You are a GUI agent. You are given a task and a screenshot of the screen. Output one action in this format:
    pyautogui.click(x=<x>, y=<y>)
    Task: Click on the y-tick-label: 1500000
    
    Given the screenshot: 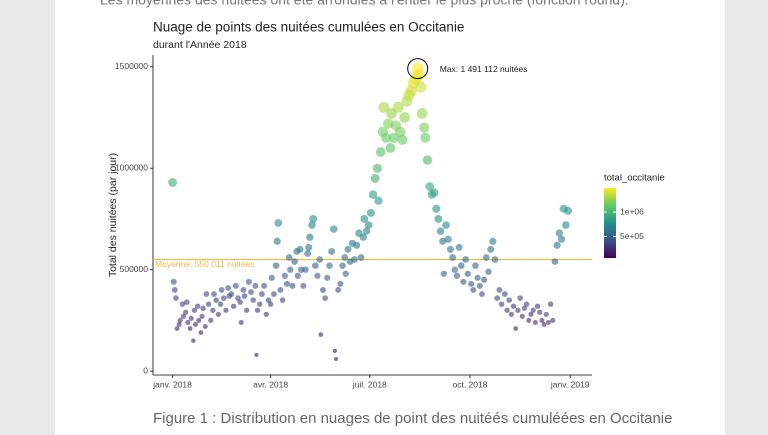 What is the action you would take?
    pyautogui.click(x=131, y=66)
    